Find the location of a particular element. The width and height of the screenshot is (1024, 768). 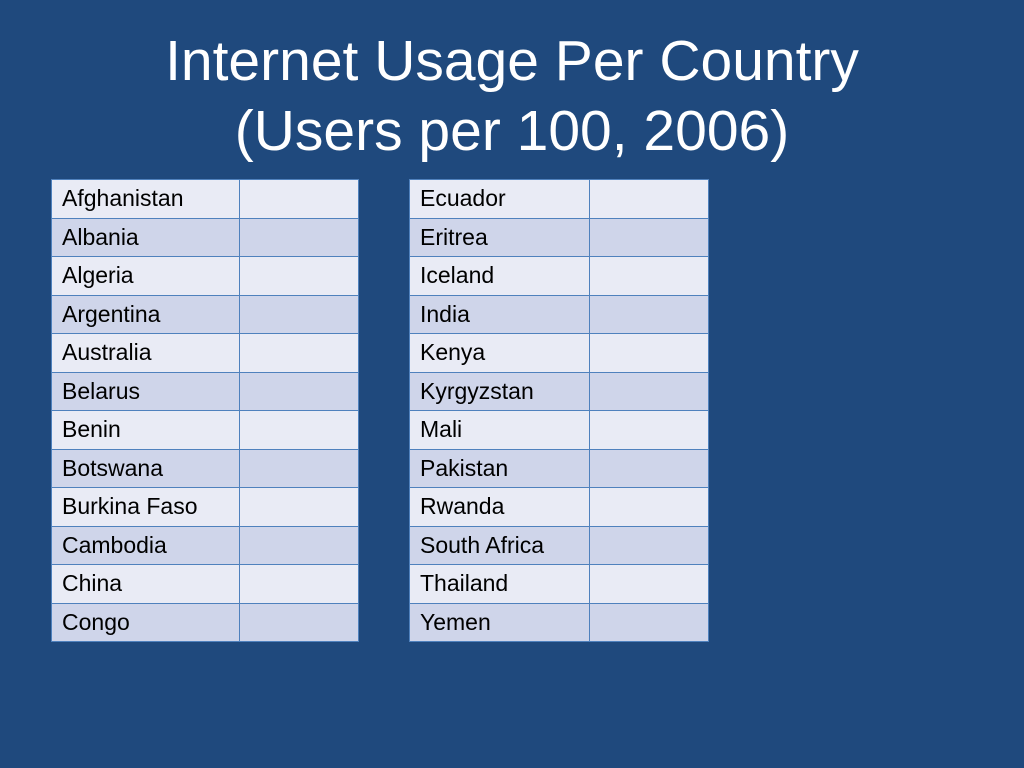

table-row: Thailand is located at coordinates (559, 584).